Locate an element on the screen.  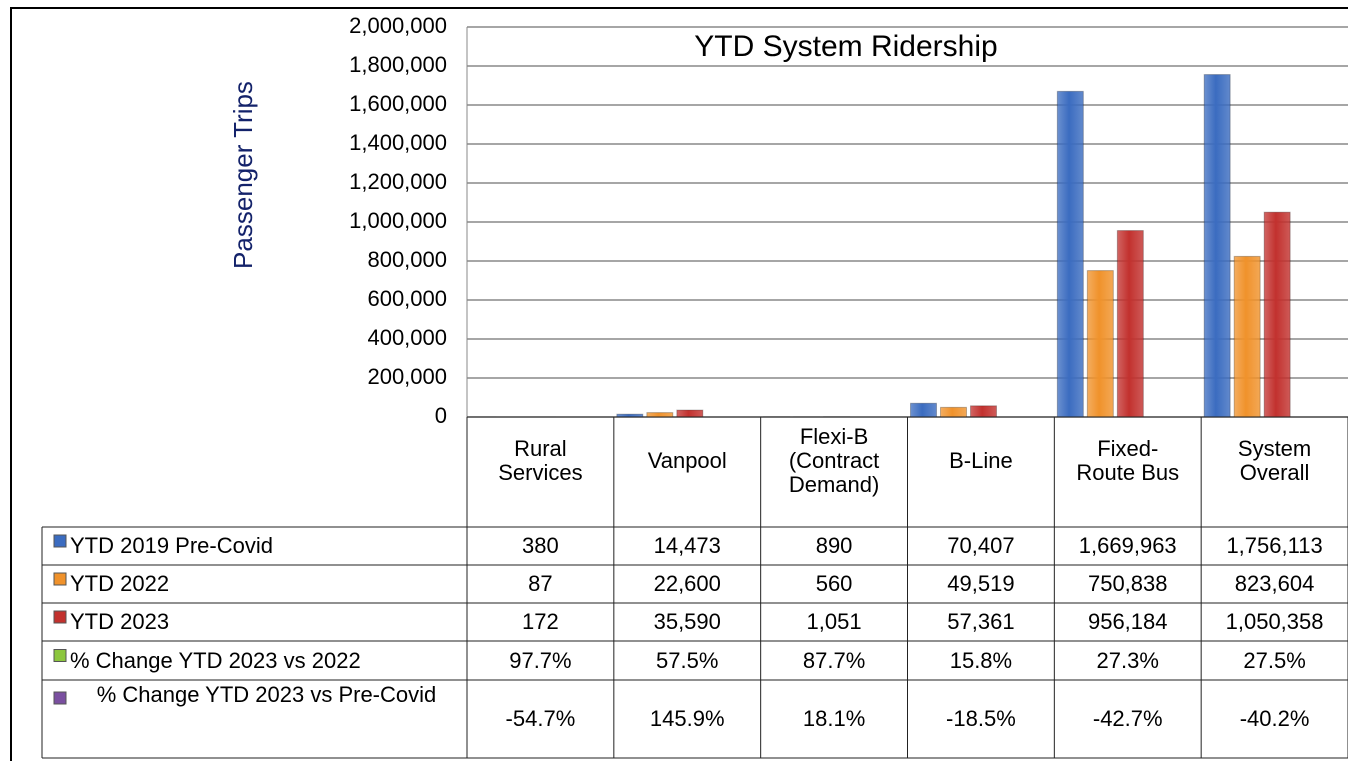
row-label: YTD 2023 is located at coordinates (120, 621).